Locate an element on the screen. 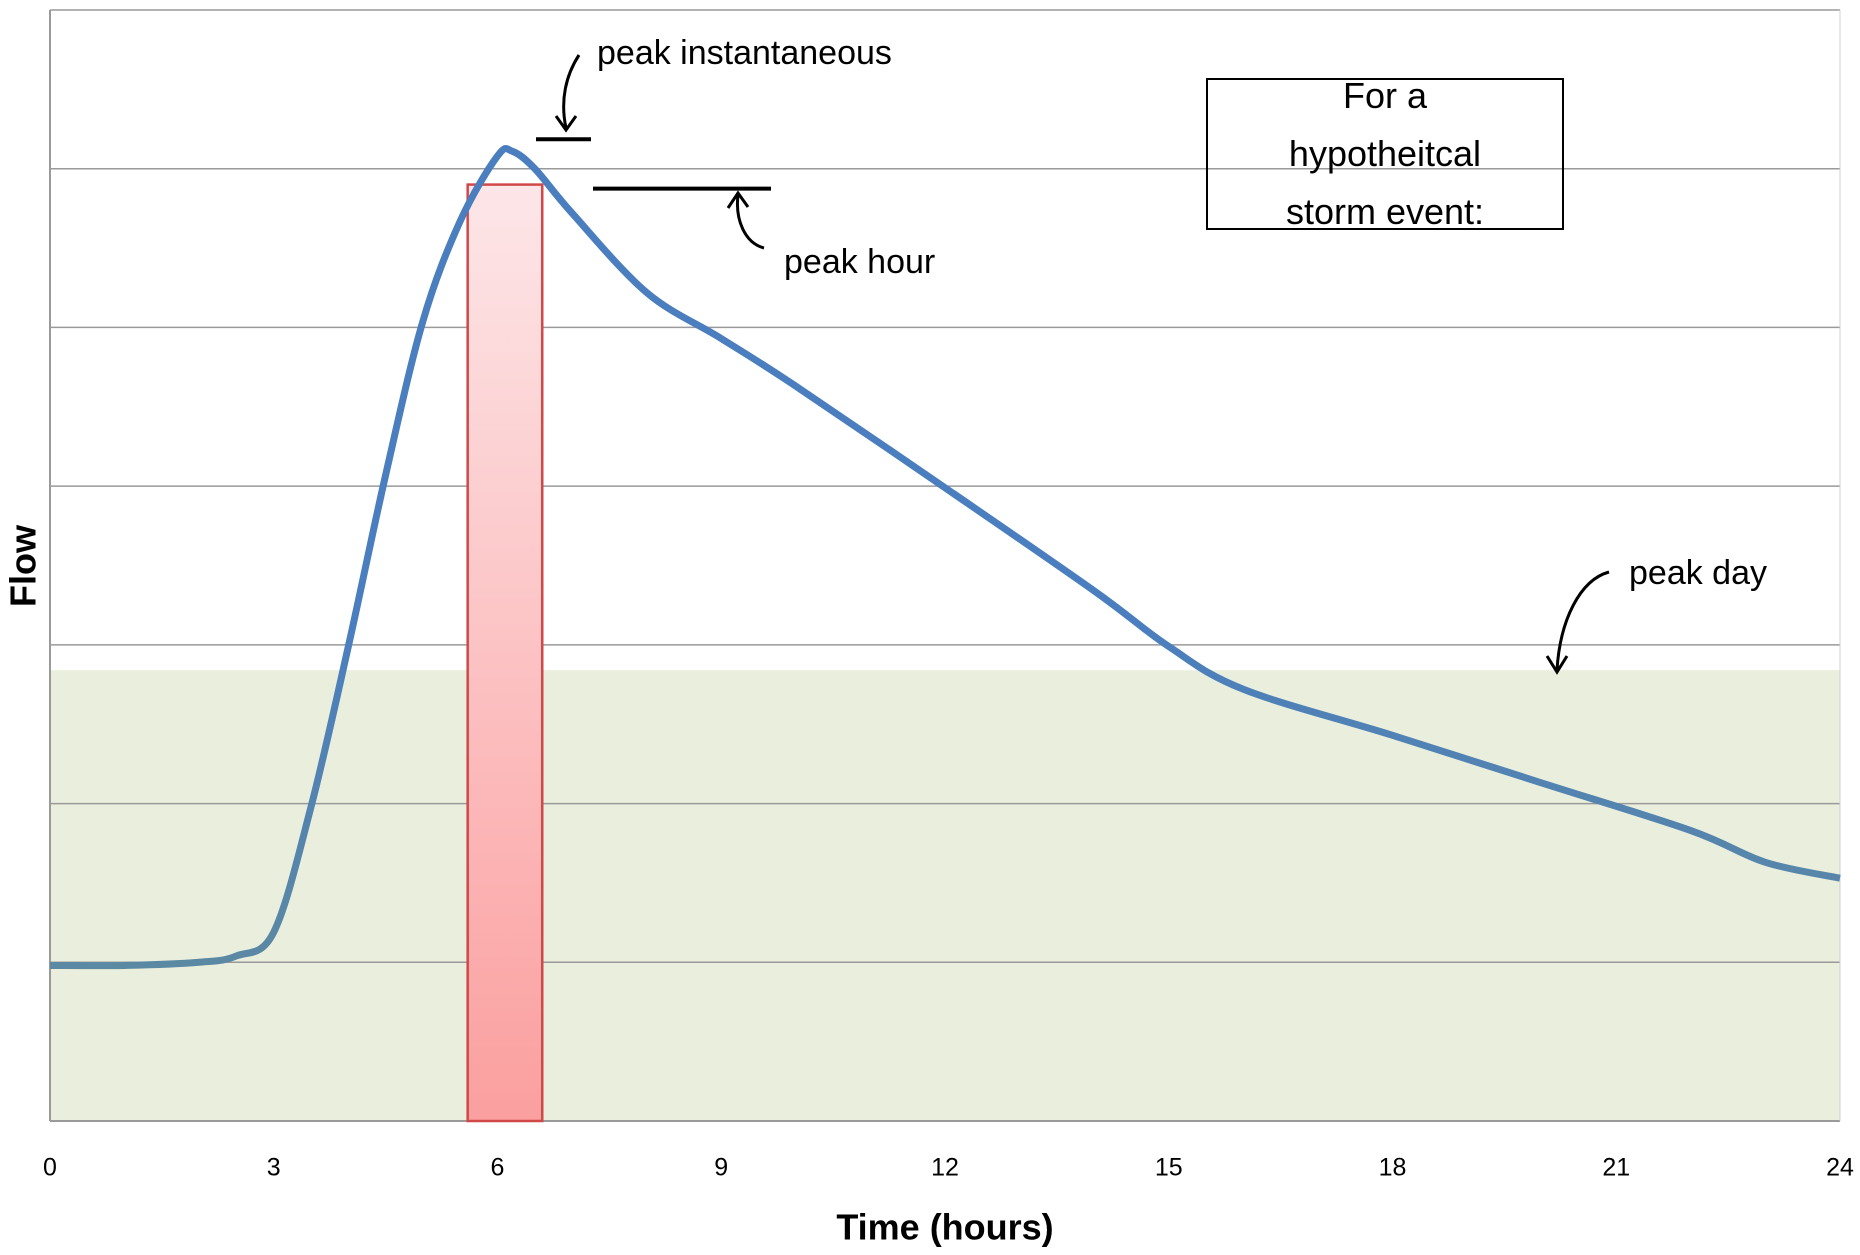  peak-hour-bar is located at coordinates (505, 653).